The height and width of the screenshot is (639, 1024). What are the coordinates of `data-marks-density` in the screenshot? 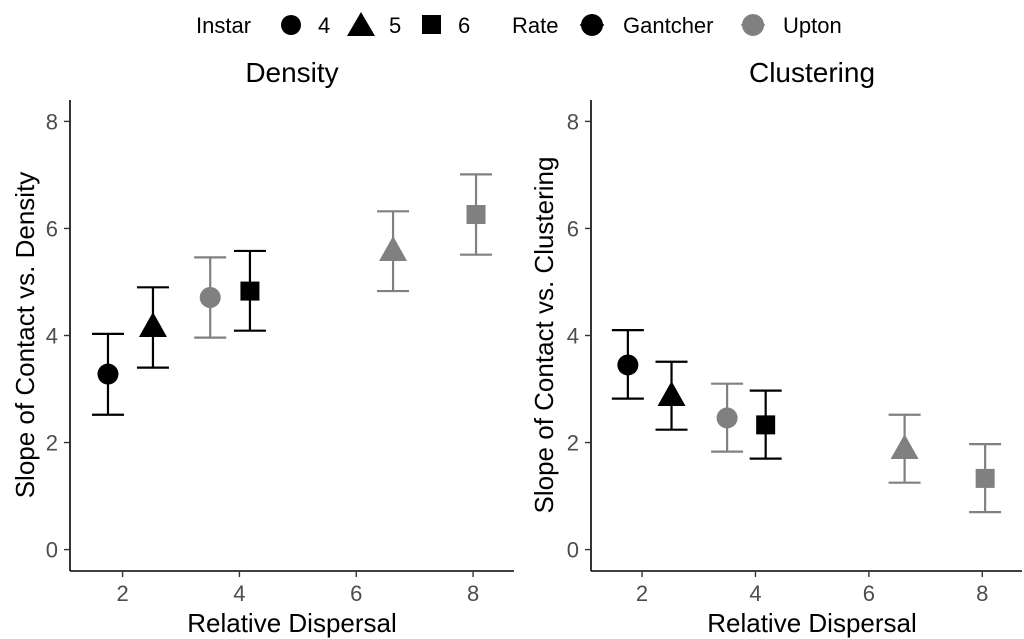 It's located at (292, 294).